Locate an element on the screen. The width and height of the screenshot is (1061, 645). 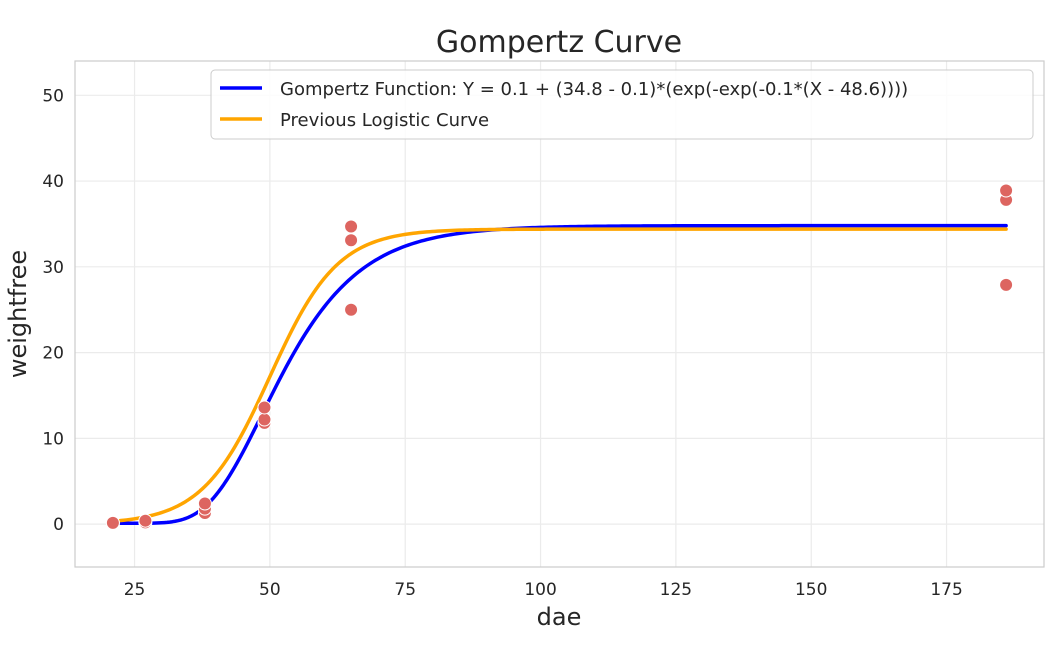
legend-box is located at coordinates (622, 104).